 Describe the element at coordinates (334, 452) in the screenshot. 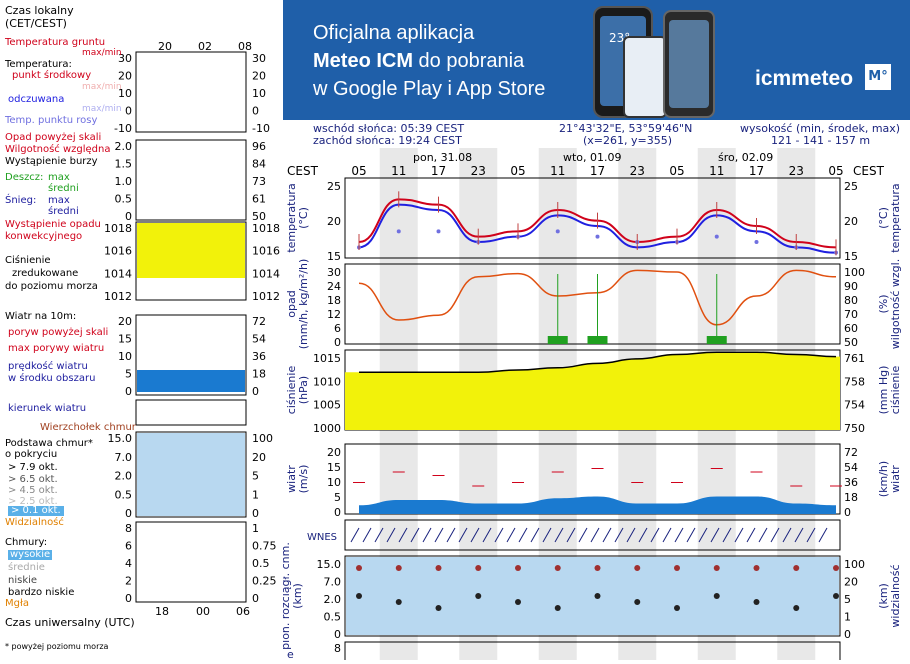

I see `wind-tick: 20` at that location.